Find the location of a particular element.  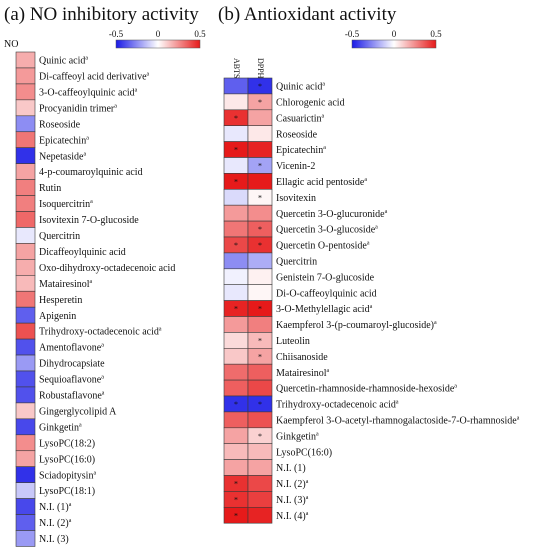

row-label: Chlorogenic acid is located at coordinates (310, 102).